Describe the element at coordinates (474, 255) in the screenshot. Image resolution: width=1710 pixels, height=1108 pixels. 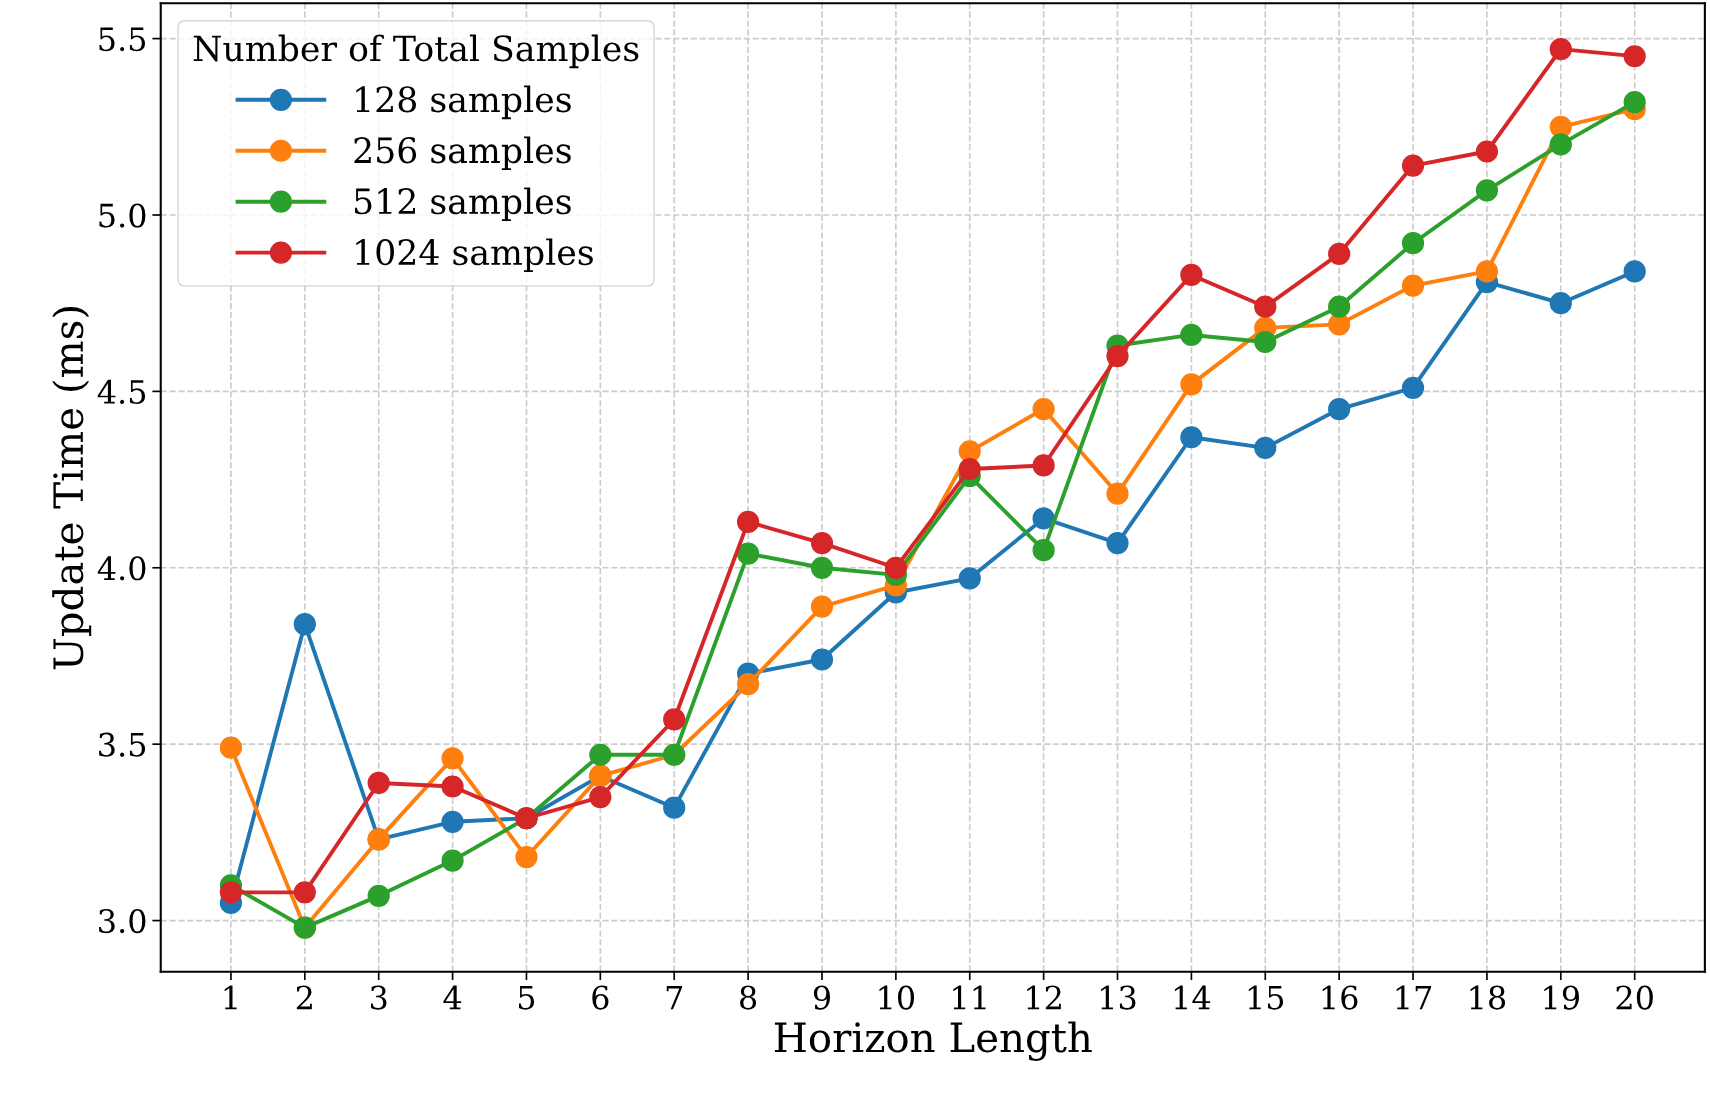
I see `legend-label: 1024 samples` at that location.